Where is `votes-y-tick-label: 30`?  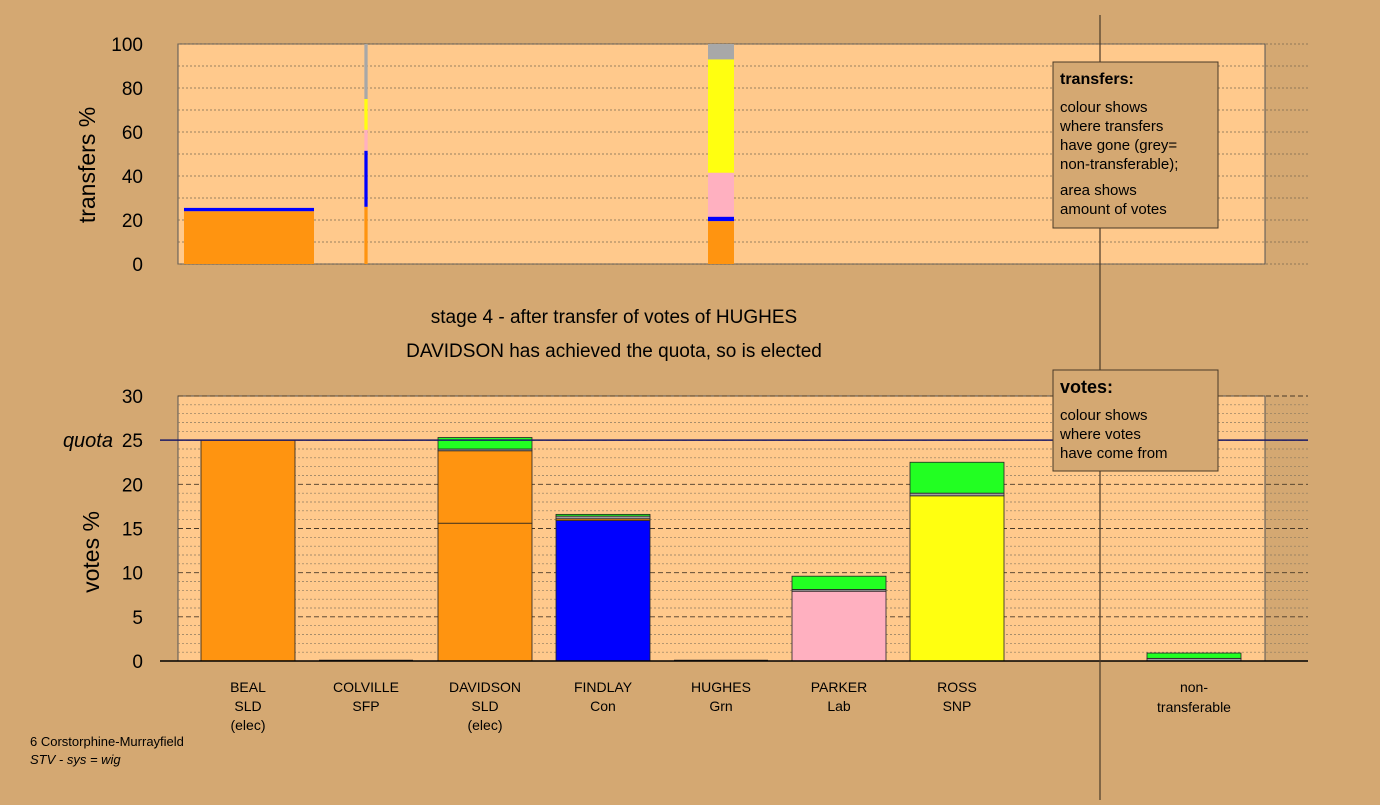
votes-y-tick-label: 30 is located at coordinates (132, 397).